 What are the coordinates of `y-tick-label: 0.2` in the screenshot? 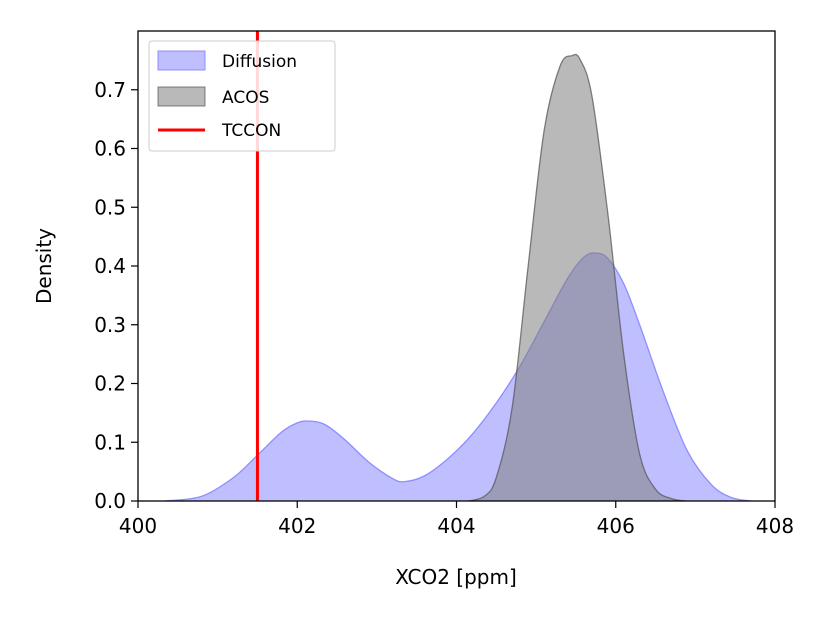 It's located at (110, 384).